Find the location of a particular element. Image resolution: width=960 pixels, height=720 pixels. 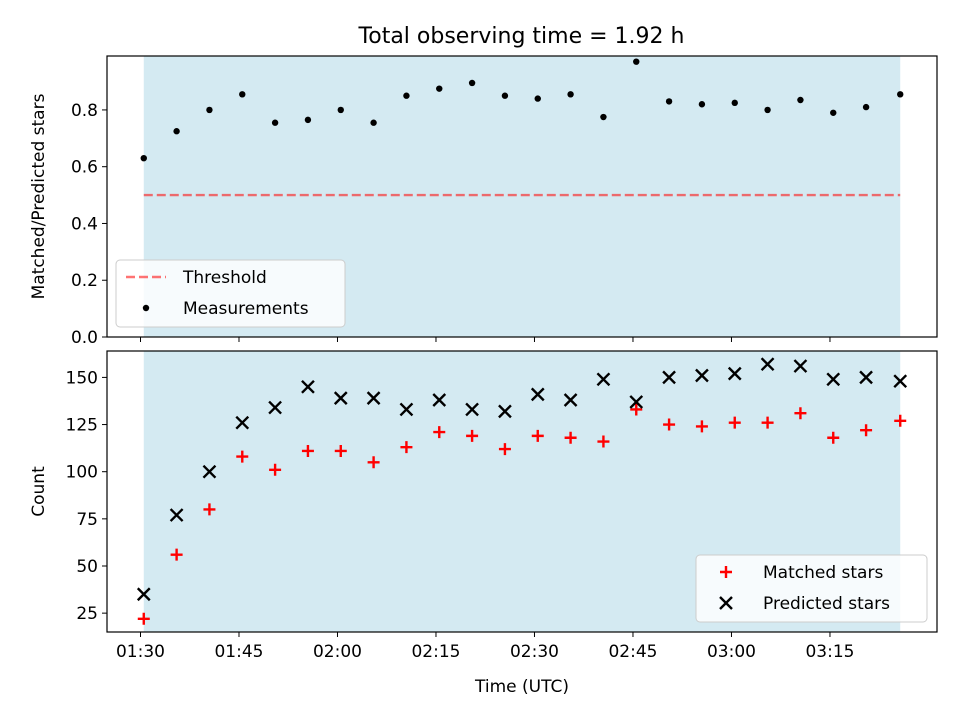

x-tick-label: 02:15 is located at coordinates (435, 652).